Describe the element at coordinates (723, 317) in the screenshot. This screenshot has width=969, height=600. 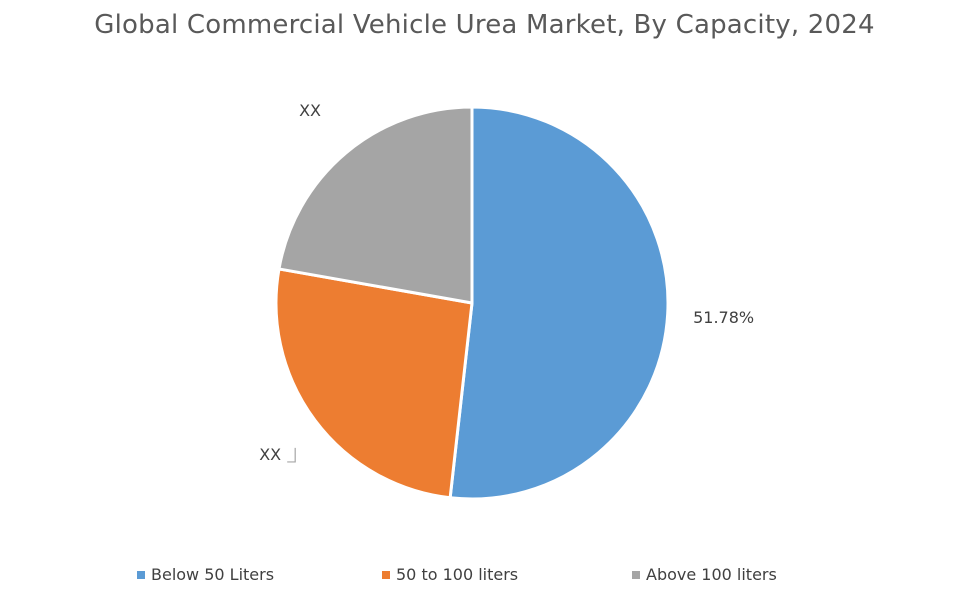
I see `data-label-1: 51.78%` at that location.